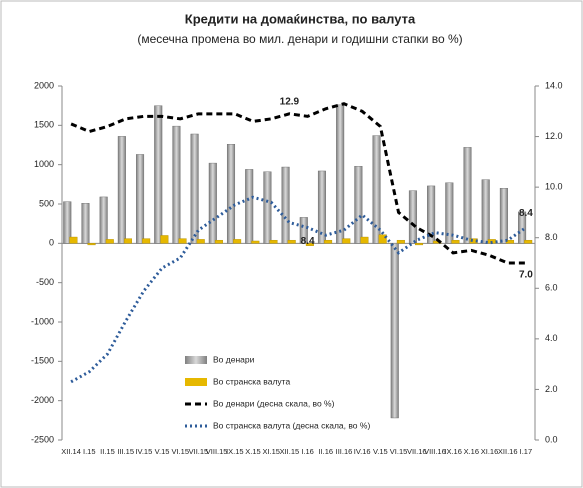  Describe the element at coordinates (274, 403) in the screenshot. I see `legend-label: Во денари (десна скала, во %)` at that location.